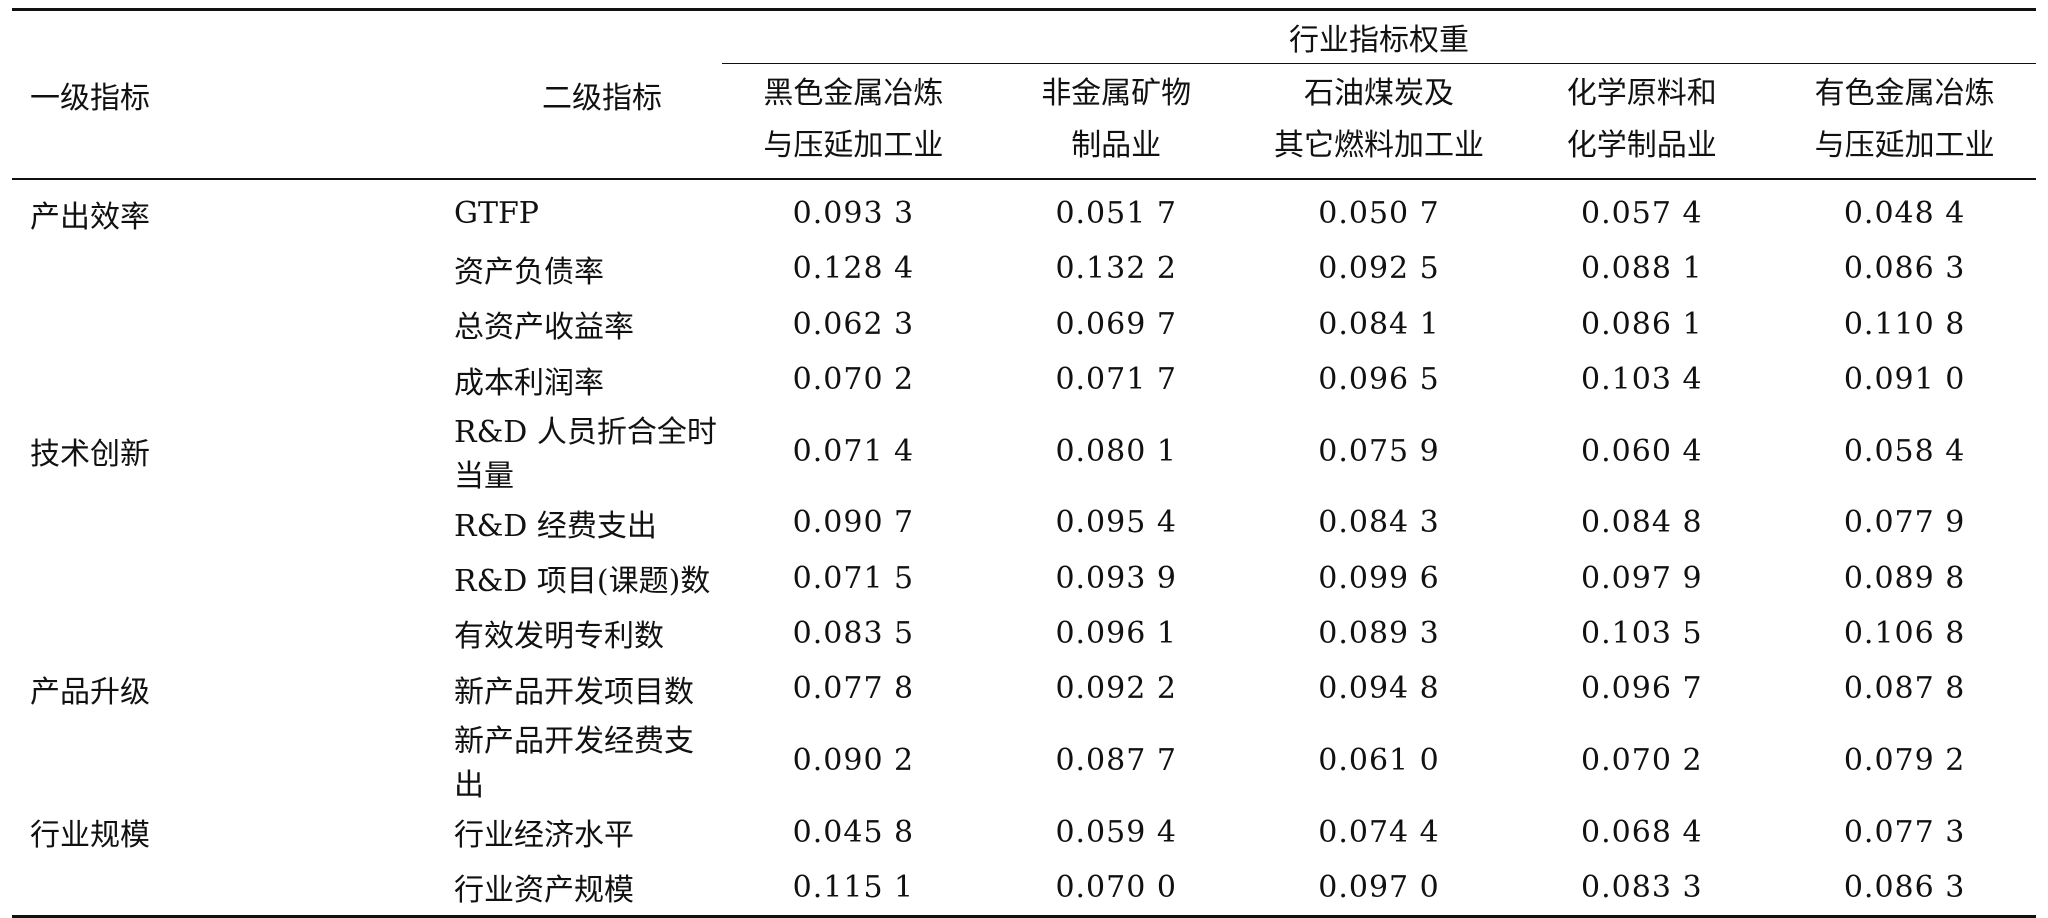 The image size is (2048, 918). Describe the element at coordinates (1378, 119) in the screenshot. I see `industry-header-3: 石油煤炭及 其它燃料加工业` at that location.